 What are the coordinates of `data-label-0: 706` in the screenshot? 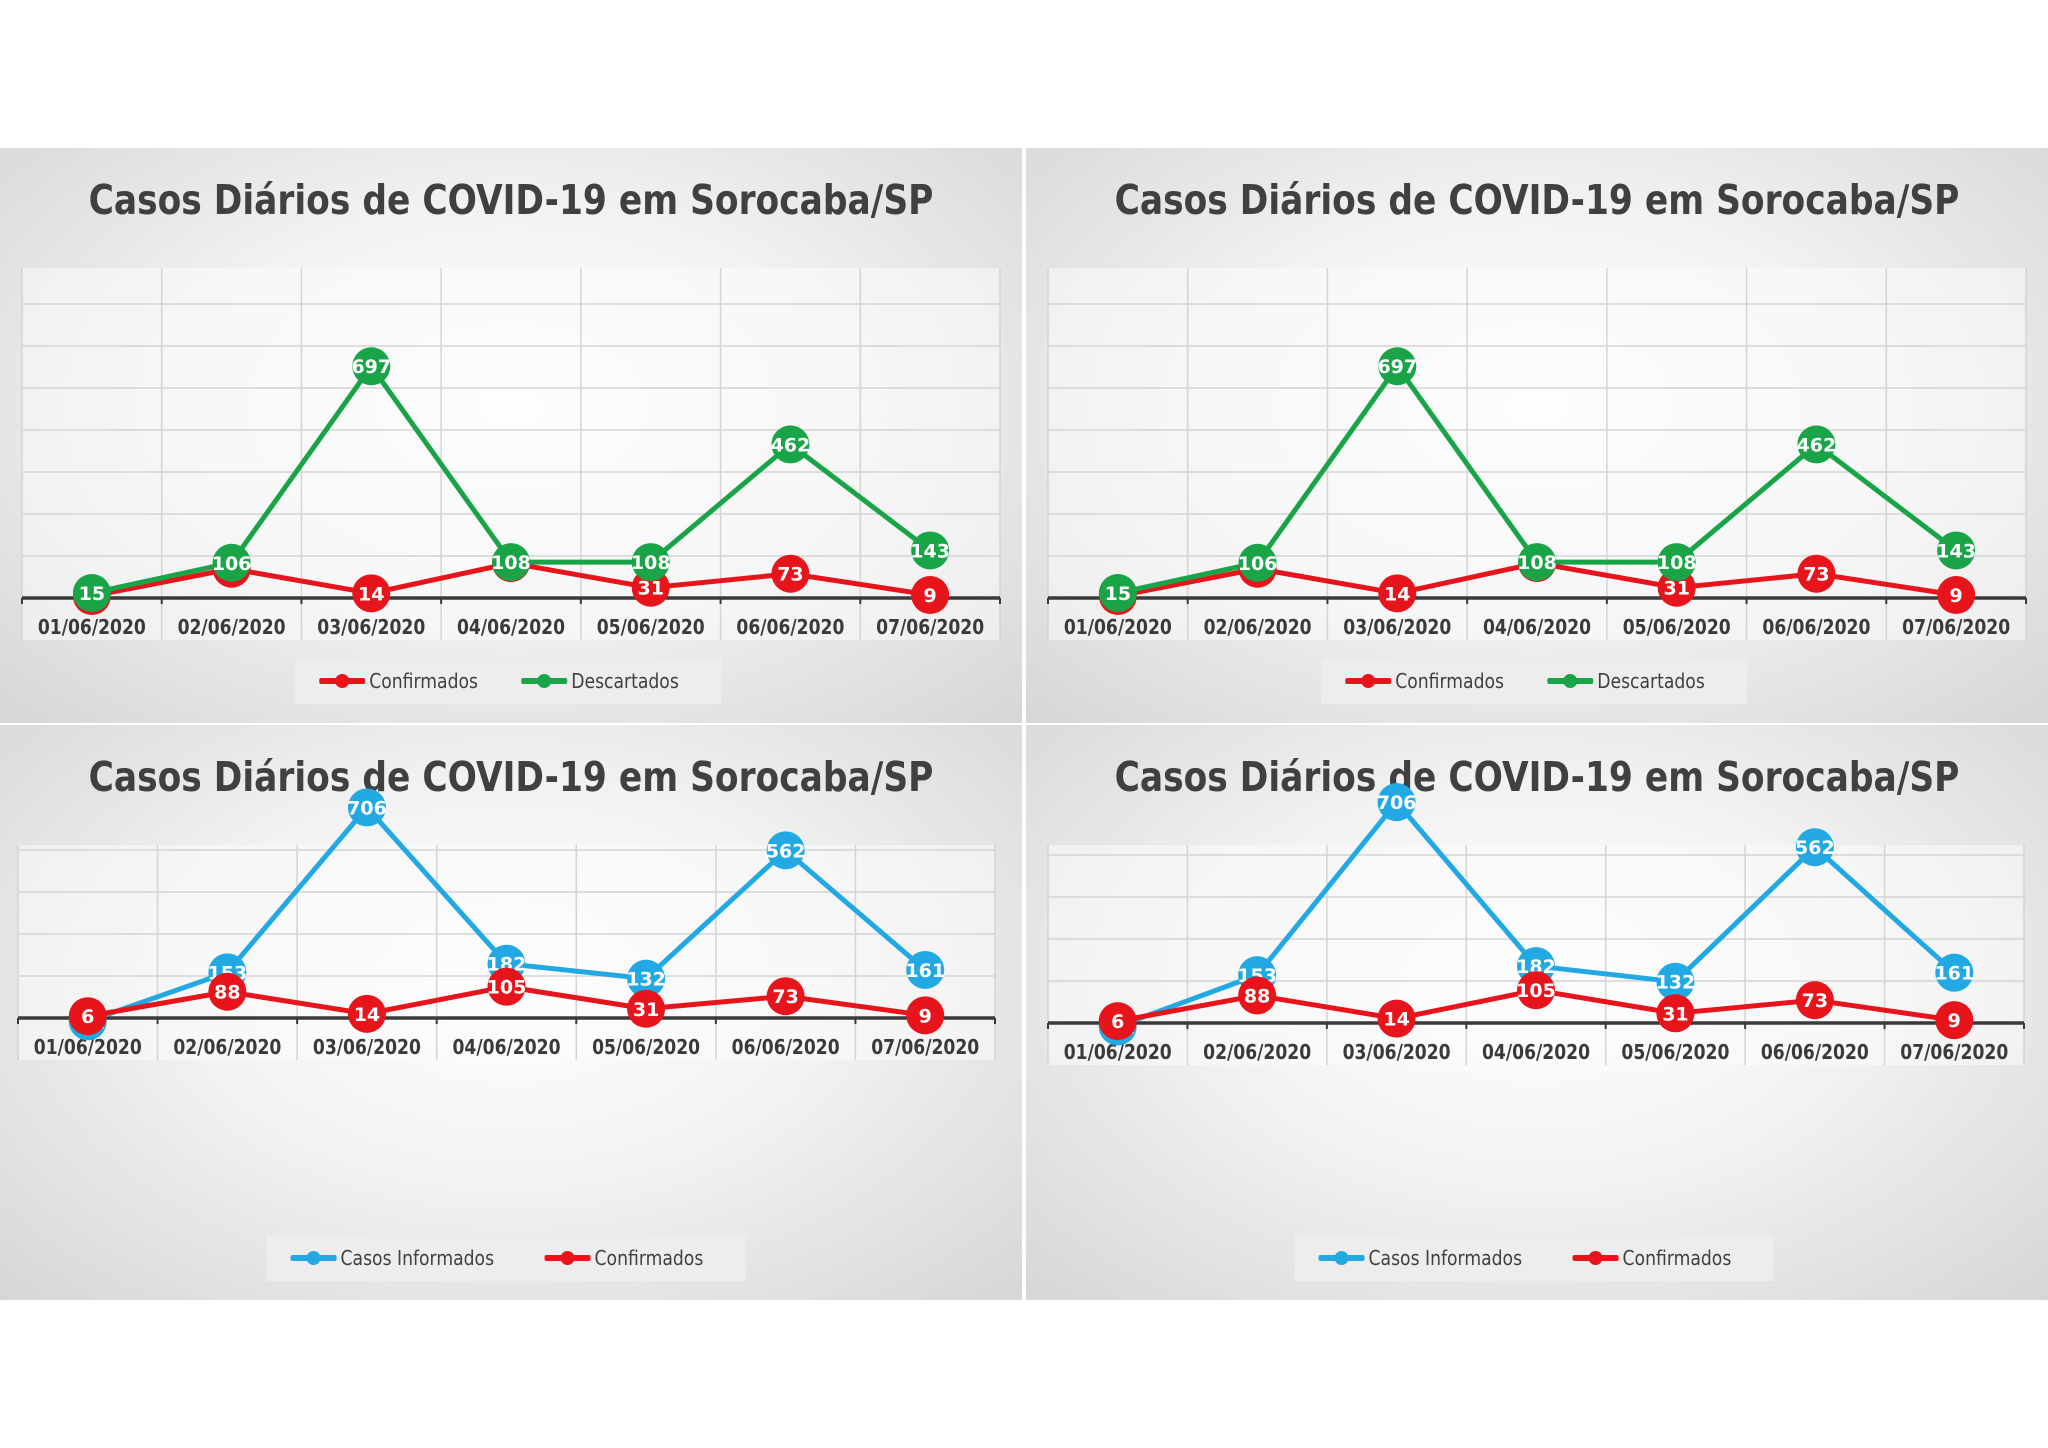 It's located at (367, 808).